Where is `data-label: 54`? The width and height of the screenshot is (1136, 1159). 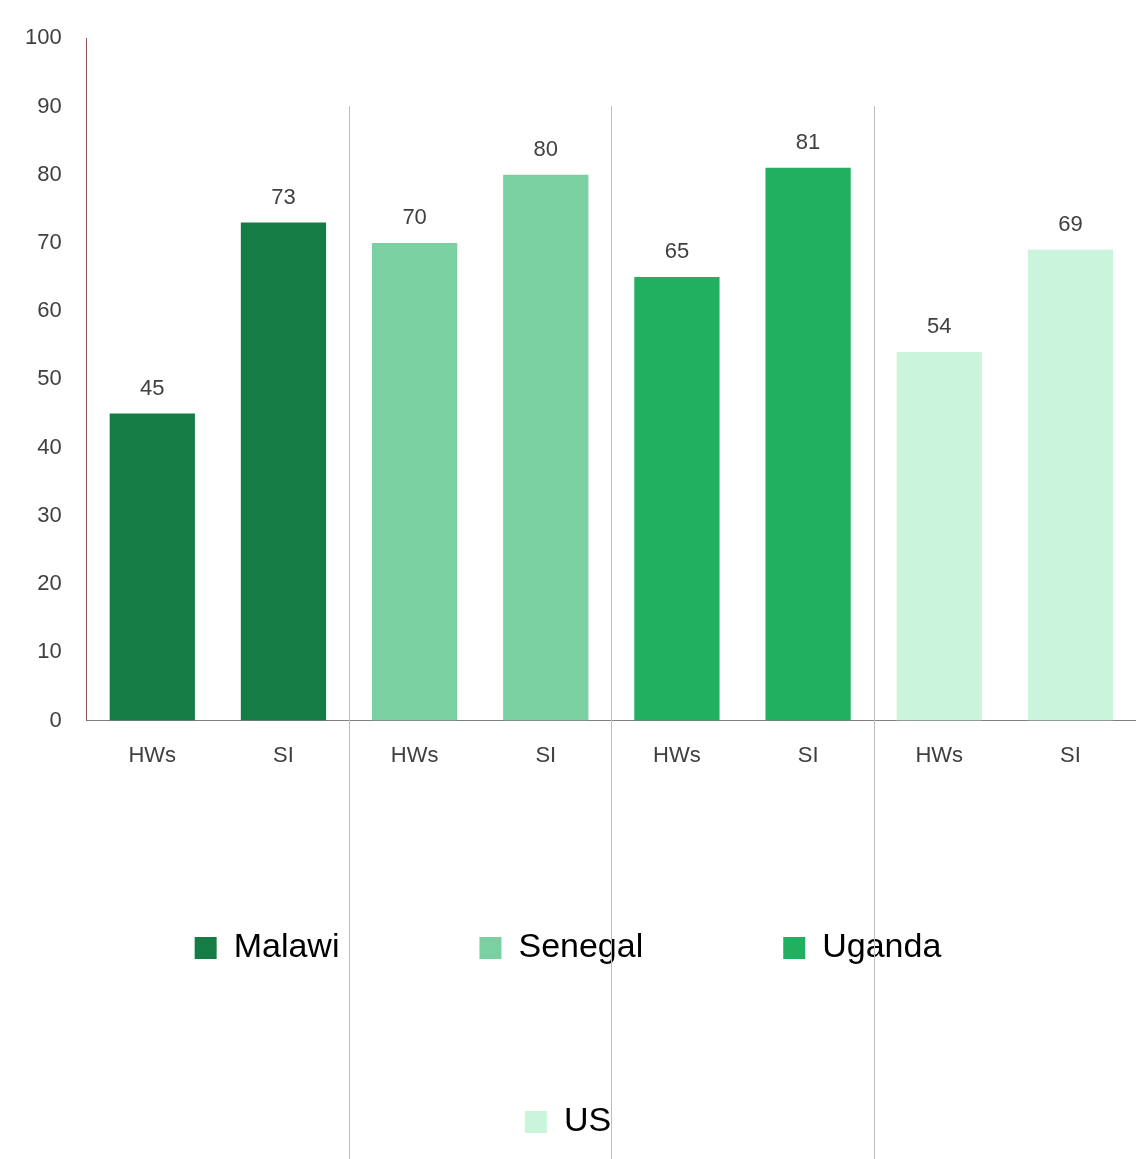
data-label: 54 is located at coordinates (939, 326).